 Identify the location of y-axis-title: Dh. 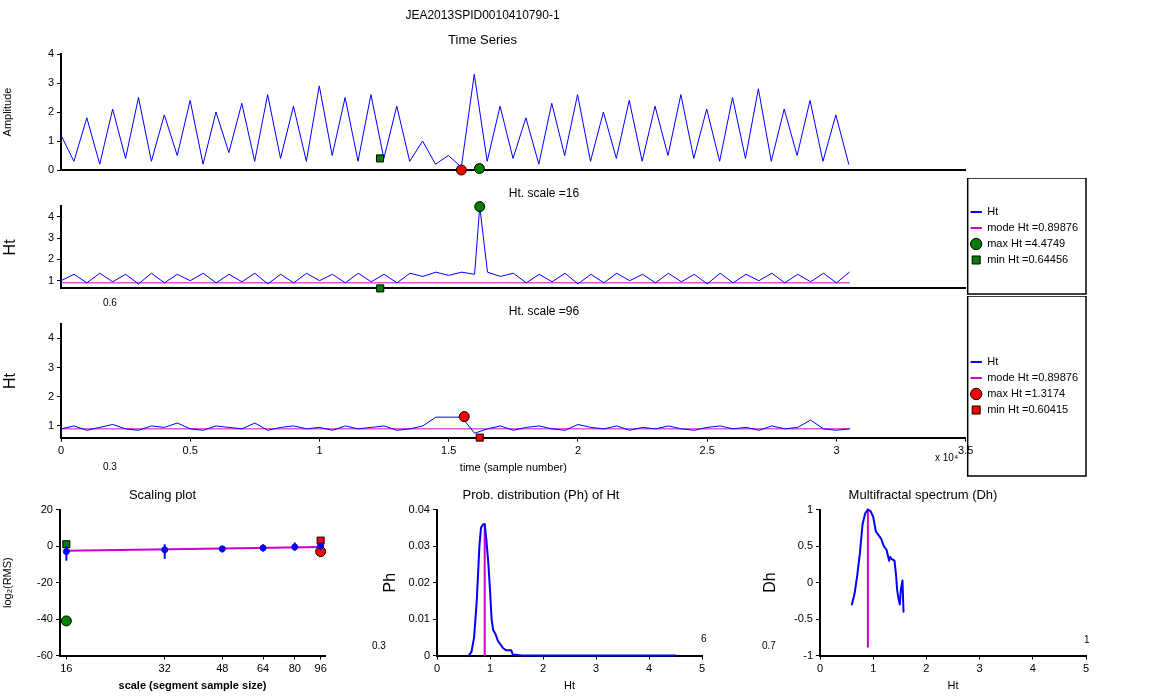
(770, 582).